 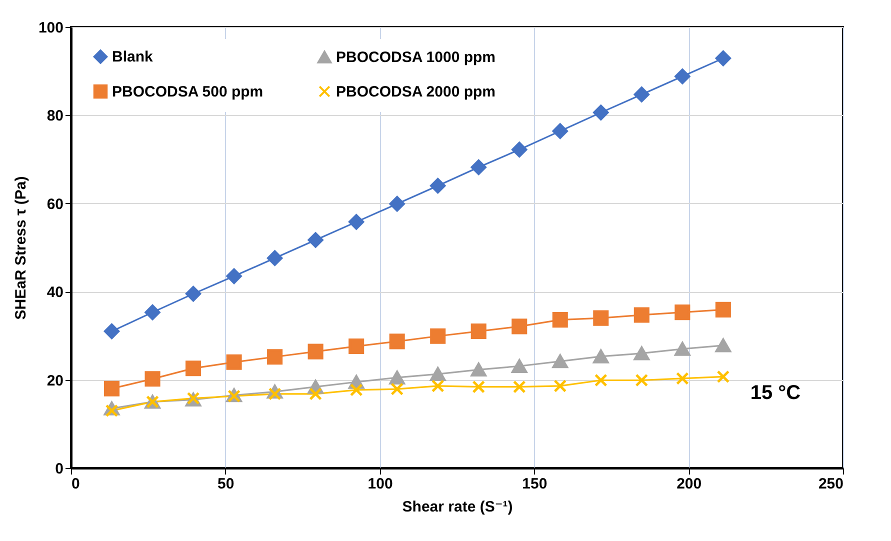 I want to click on y-tick-label: 20, so click(x=55, y=381).